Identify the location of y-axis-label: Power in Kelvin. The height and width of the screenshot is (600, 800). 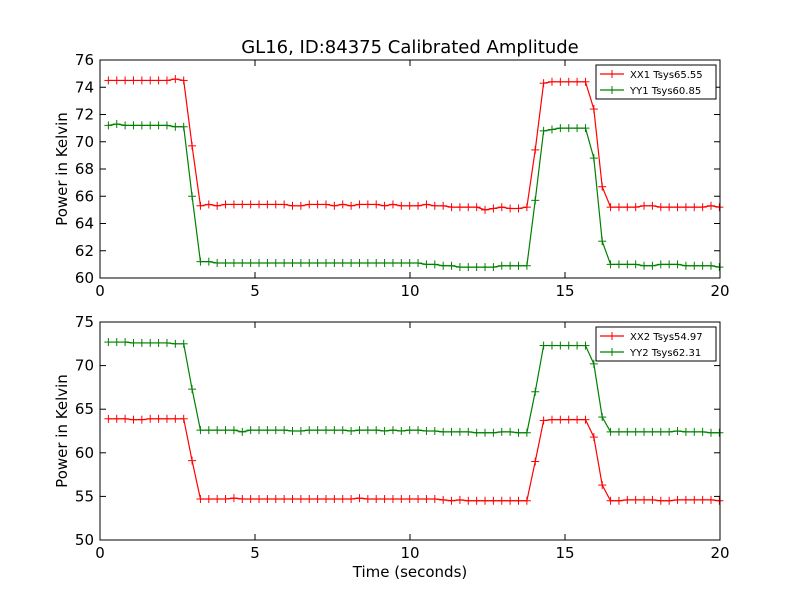
(62, 431).